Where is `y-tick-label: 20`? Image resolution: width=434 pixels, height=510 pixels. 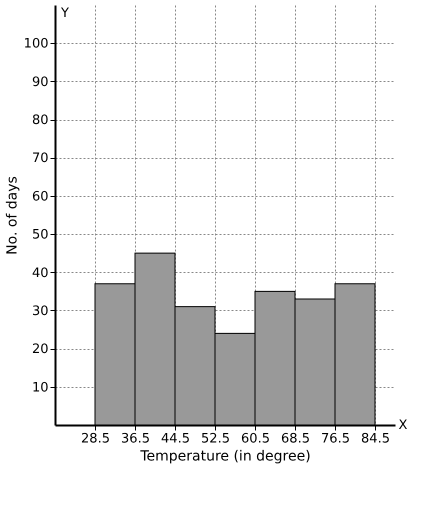 y-tick-label: 20 is located at coordinates (40, 350).